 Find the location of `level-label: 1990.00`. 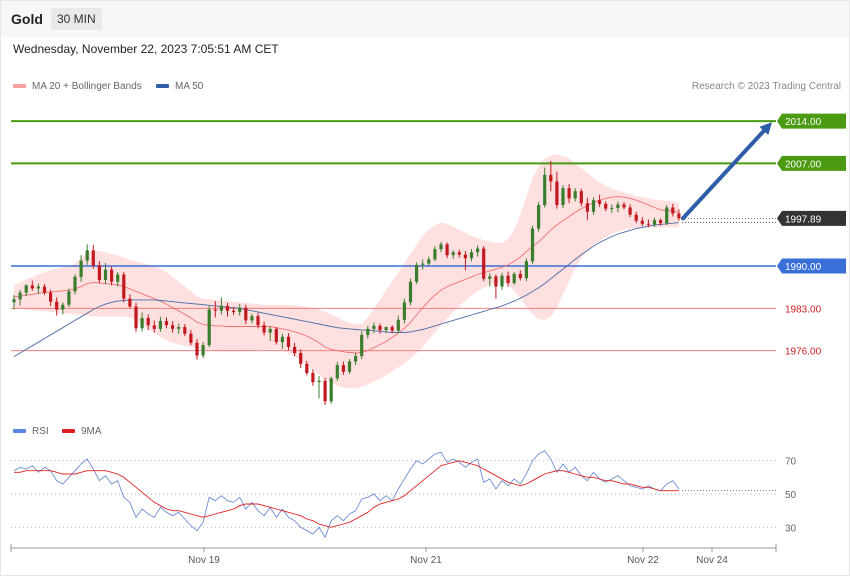

level-label: 1990.00 is located at coordinates (803, 267).